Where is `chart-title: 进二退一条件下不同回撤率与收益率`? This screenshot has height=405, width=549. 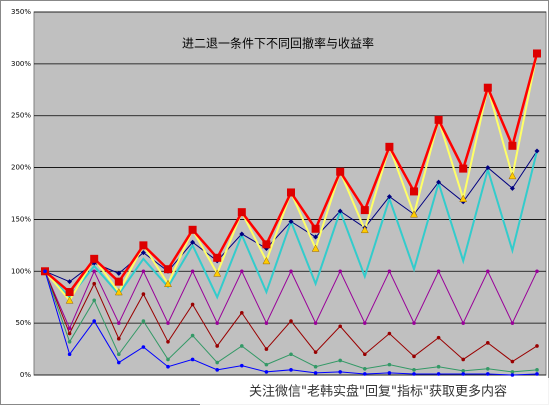
chart-title: 进二退一条件下不同回撤率与收益率 is located at coordinates (278, 43).